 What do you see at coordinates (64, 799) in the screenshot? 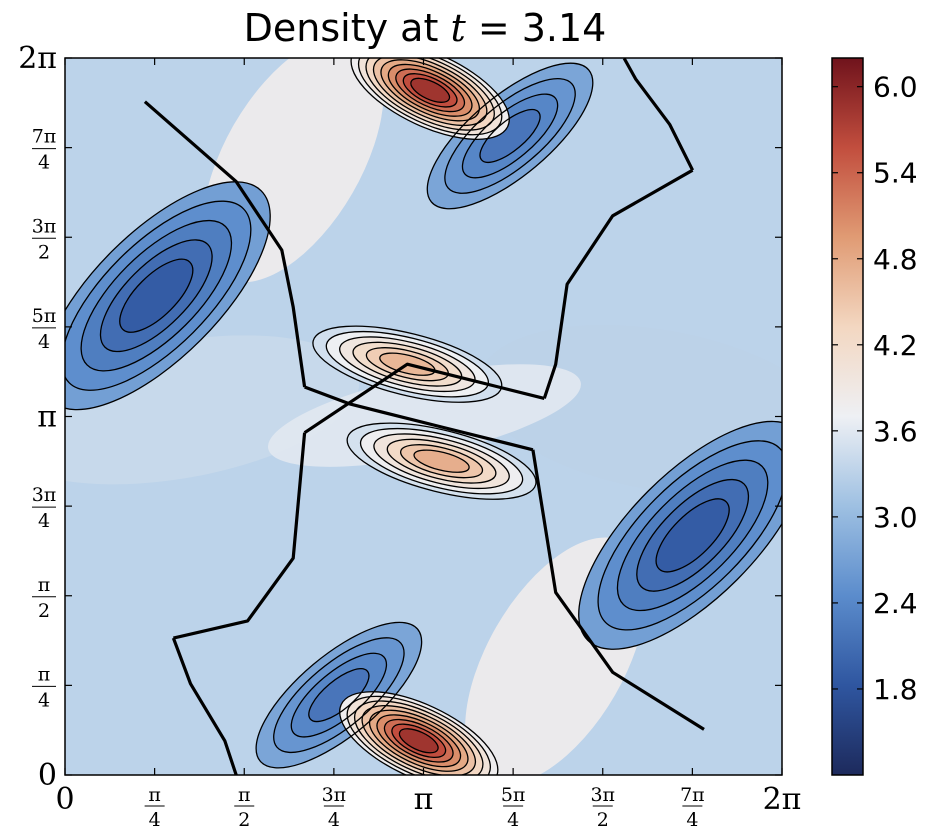
I see `x-tick-label: 0` at bounding box center [64, 799].